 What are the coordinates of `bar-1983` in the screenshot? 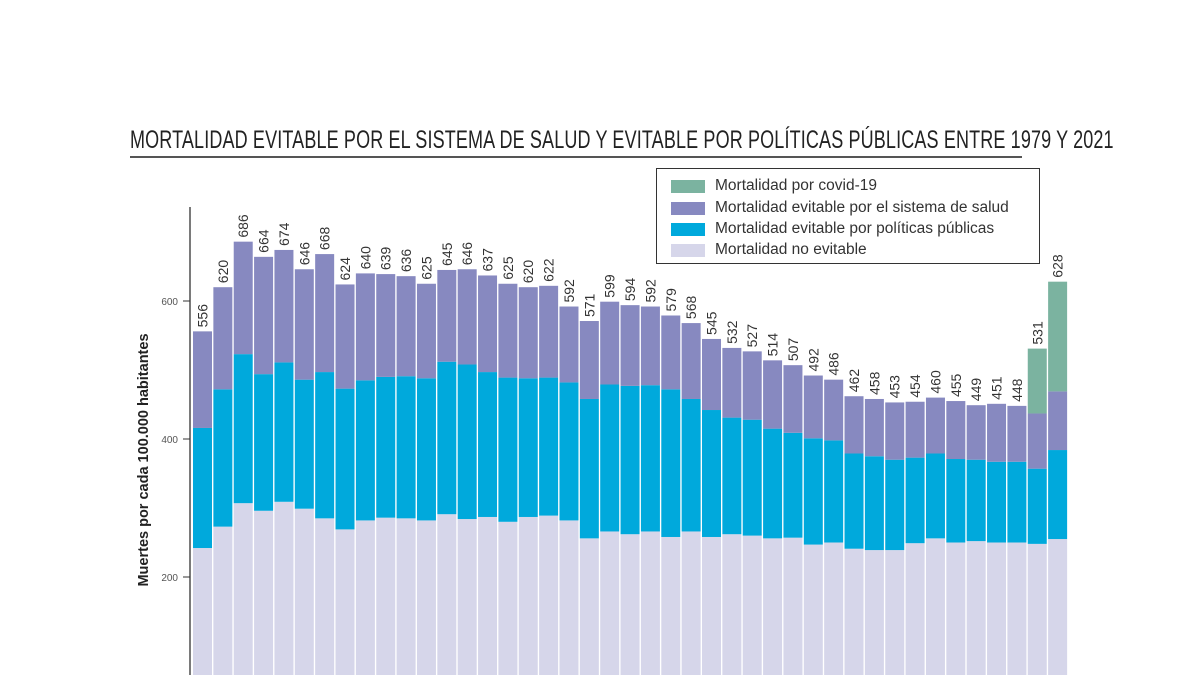 It's located at (284, 462).